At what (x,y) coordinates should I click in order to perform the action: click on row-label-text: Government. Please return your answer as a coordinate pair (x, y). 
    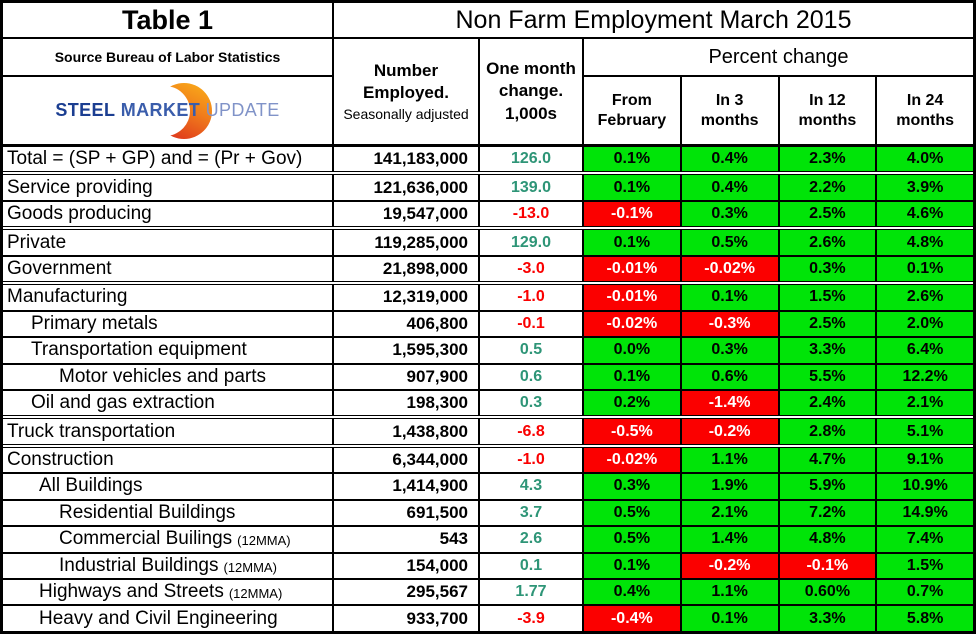
    Looking at the image, I should click on (59, 268).